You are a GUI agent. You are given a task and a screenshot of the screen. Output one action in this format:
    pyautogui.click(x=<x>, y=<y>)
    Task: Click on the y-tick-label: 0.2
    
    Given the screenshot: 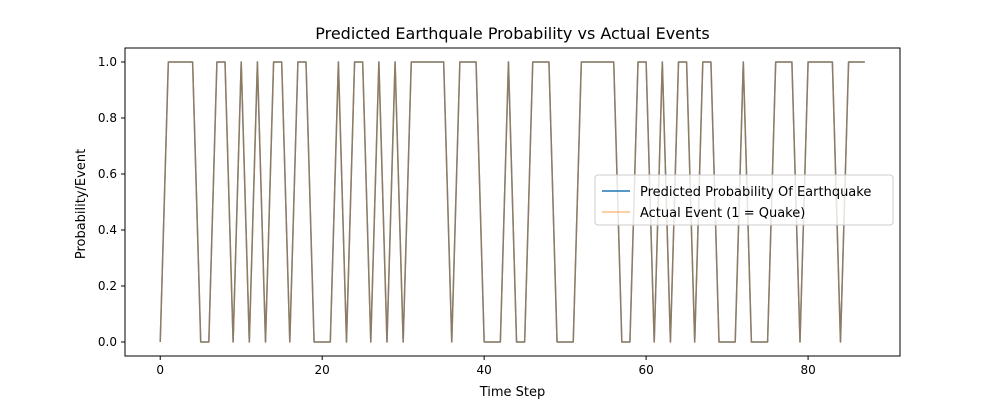 What is the action you would take?
    pyautogui.click(x=107, y=286)
    